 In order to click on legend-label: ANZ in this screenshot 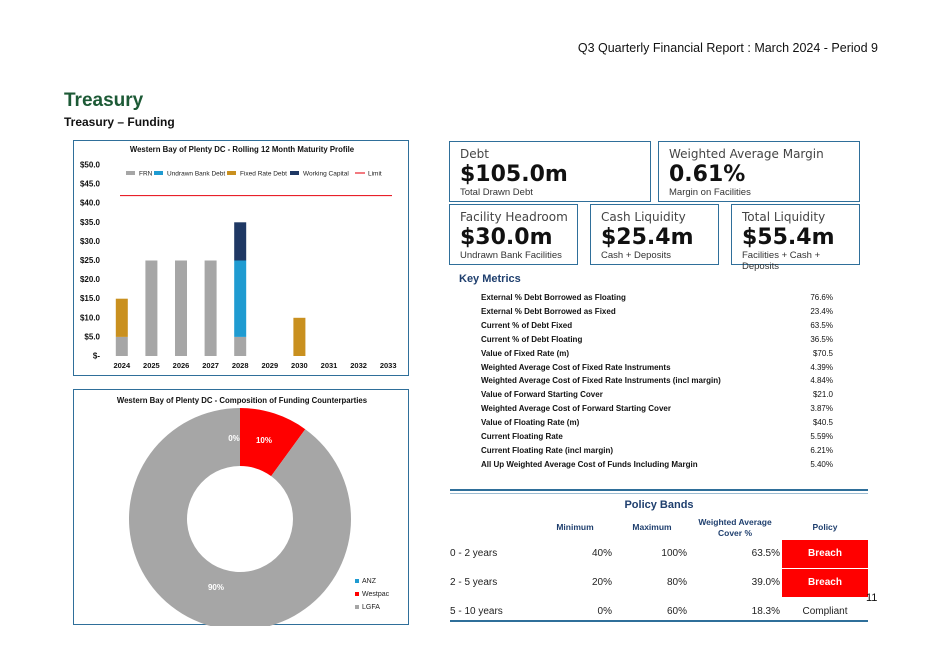, I will do `click(369, 581)`.